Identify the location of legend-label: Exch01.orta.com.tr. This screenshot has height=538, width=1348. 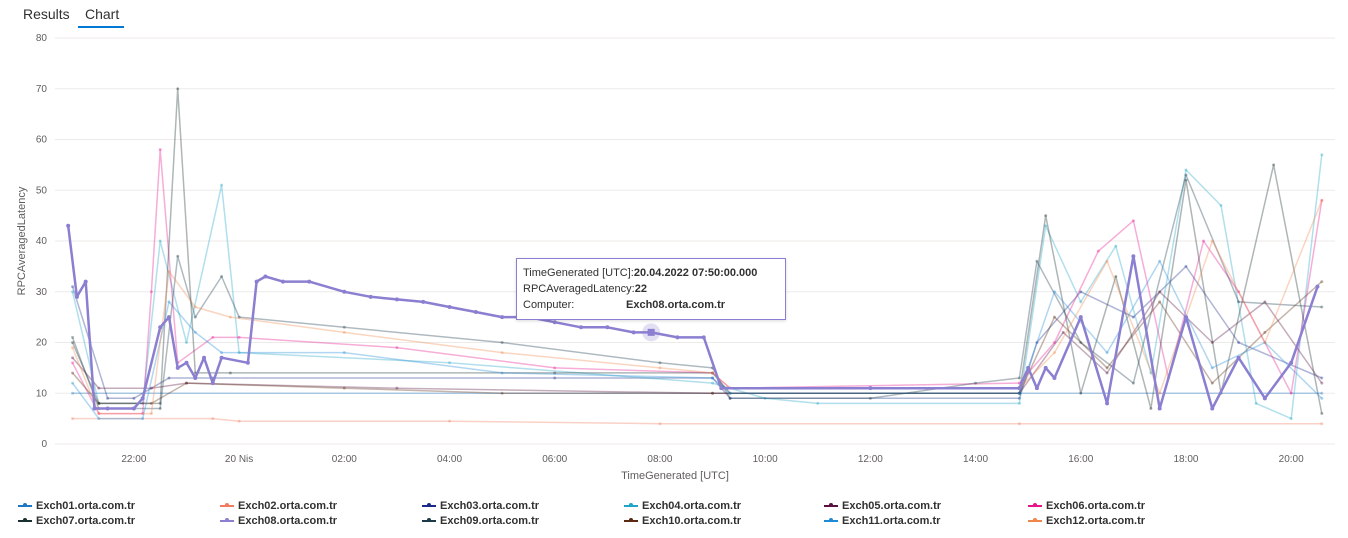
(86, 506).